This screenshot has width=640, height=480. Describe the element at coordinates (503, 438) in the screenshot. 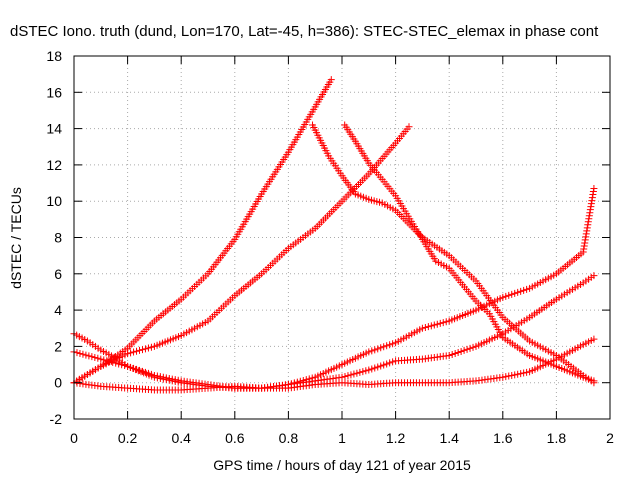

I see `x-tick-label: 1.6` at that location.